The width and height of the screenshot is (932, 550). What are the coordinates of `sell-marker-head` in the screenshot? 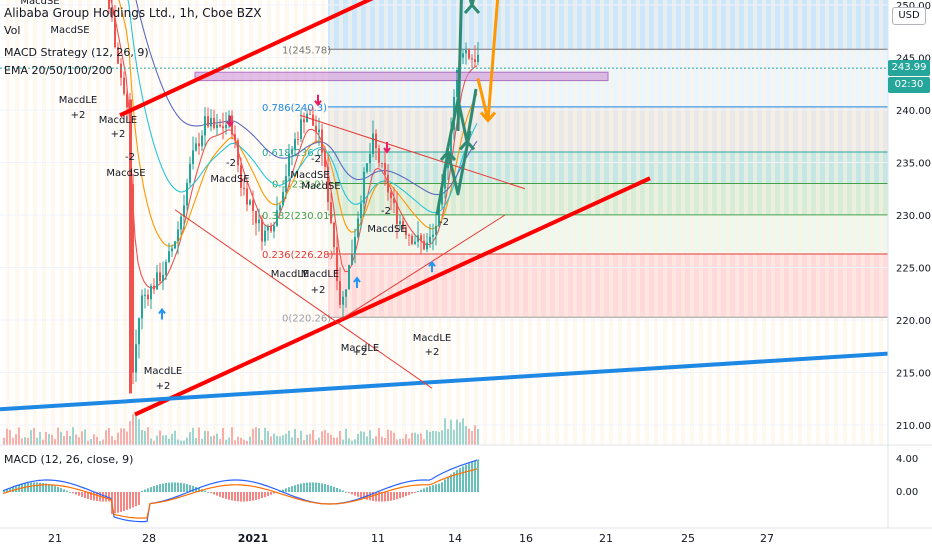 It's located at (318, 103).